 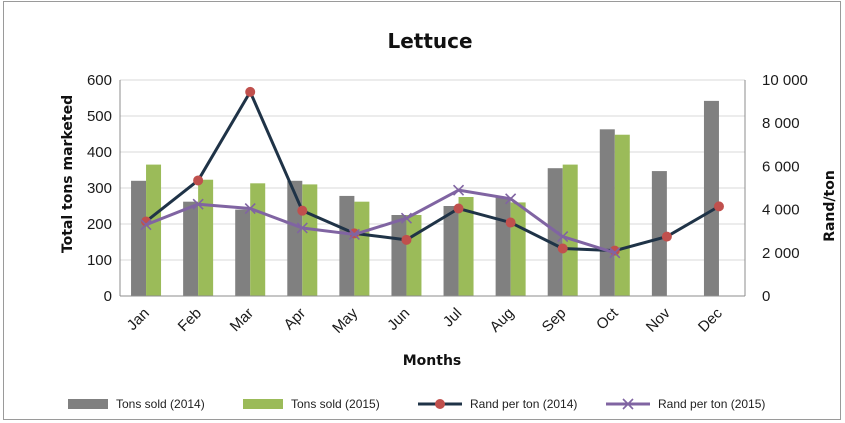 I want to click on x-tick-label: Mar, so click(x=242, y=320).